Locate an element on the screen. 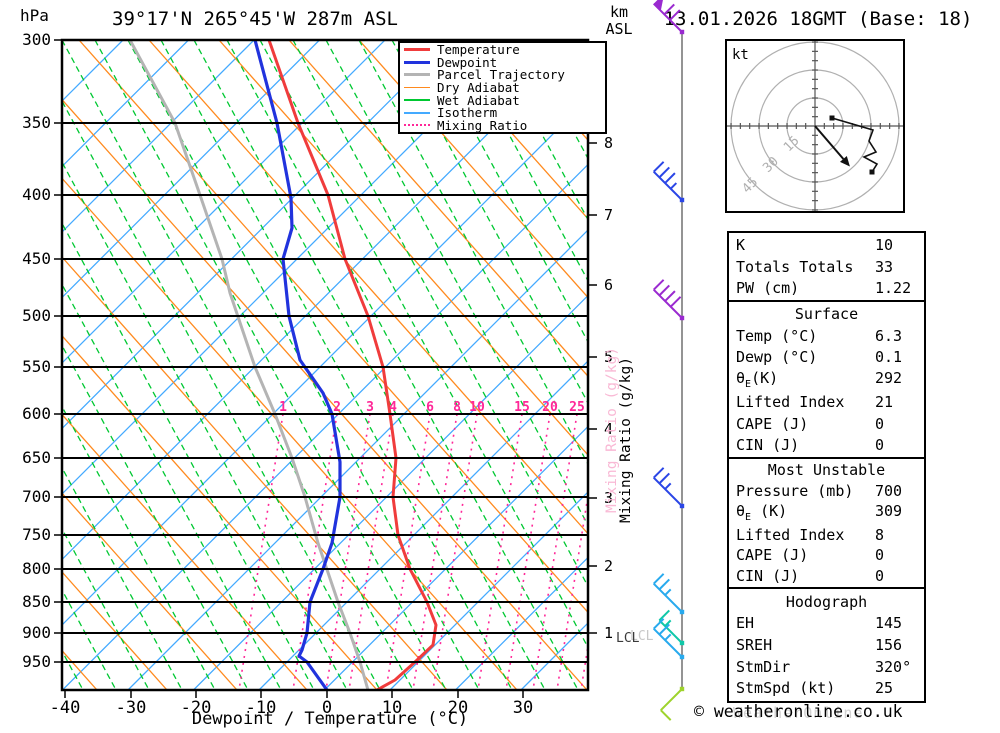 The width and height of the screenshot is (1000, 733). x-axis-title: Dewpoint / Temperature (°C) is located at coordinates (330, 719).